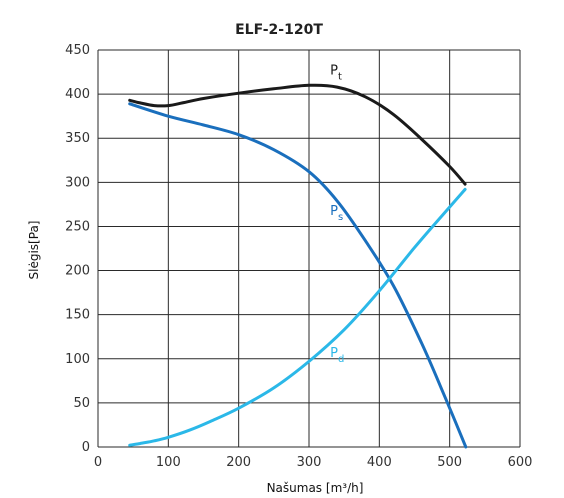 This screenshot has width=564, height=498. I want to click on x-tick-label: 400, so click(379, 462).